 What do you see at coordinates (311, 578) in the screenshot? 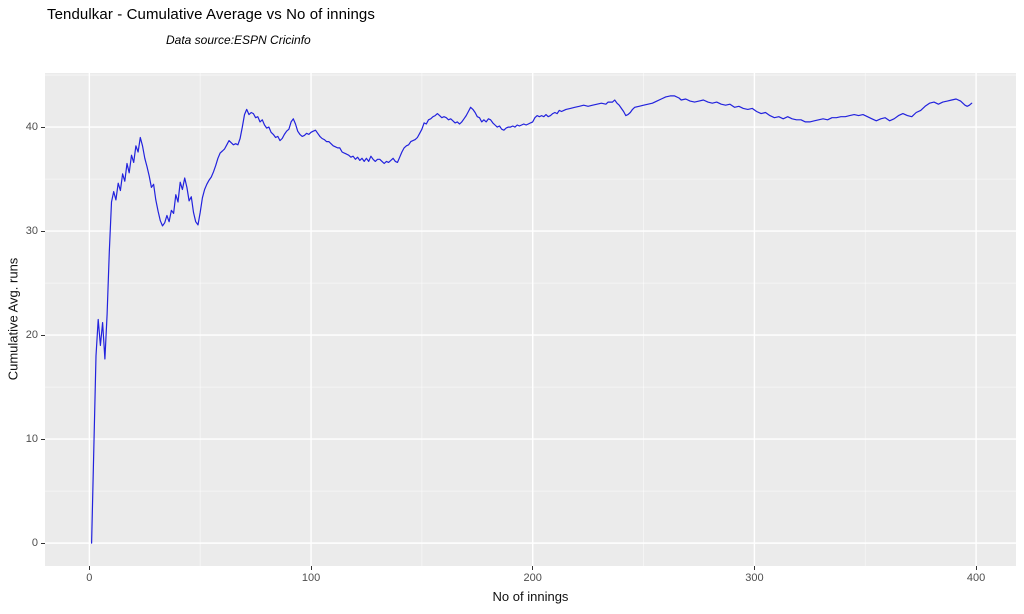
I see `x-tick-label: 100` at bounding box center [311, 578].